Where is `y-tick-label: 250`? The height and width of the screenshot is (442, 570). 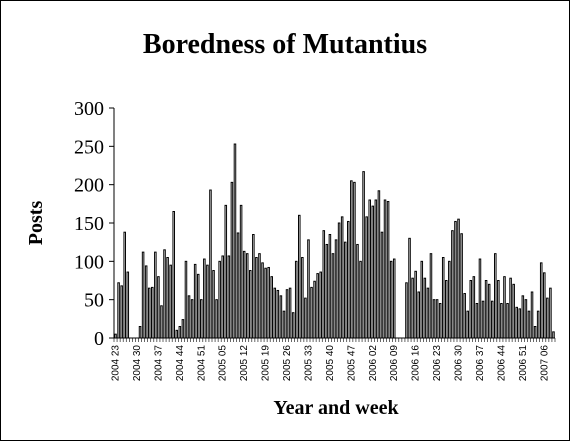 y-tick-label: 250 is located at coordinates (89, 147).